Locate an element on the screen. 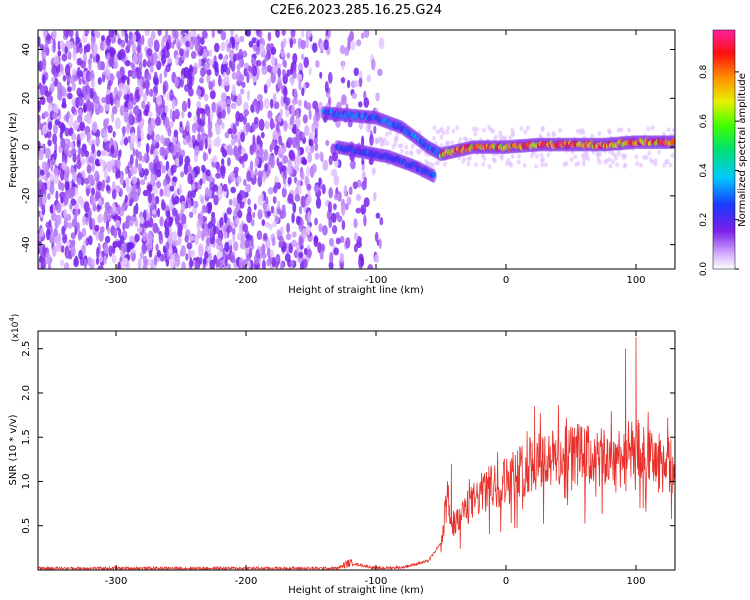 Image resolution: width=750 pixels, height=600 pixels. y-tick-label: 1.0 is located at coordinates (26, 482).